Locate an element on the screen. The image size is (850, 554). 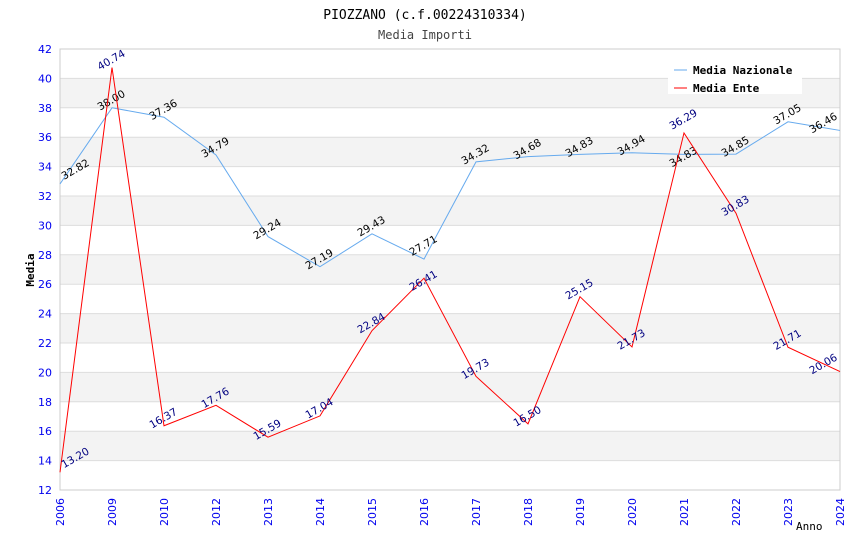
legend: Media Nazionale Media Ente is located at coordinates (735, 75).